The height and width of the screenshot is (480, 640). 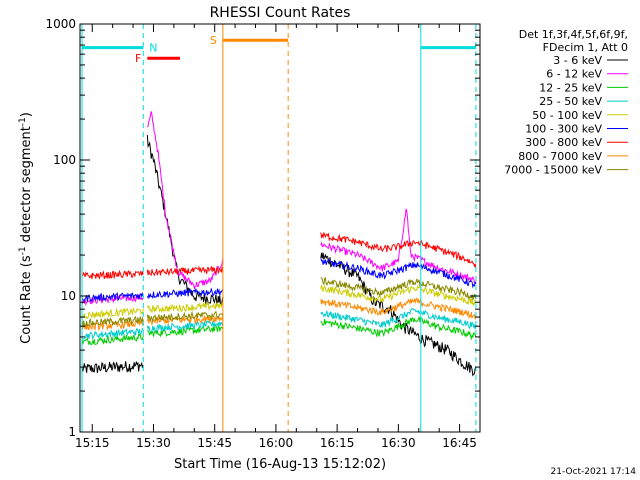 What do you see at coordinates (567, 115) in the screenshot?
I see `legend-entry-label: 50 - 100 keV` at bounding box center [567, 115].